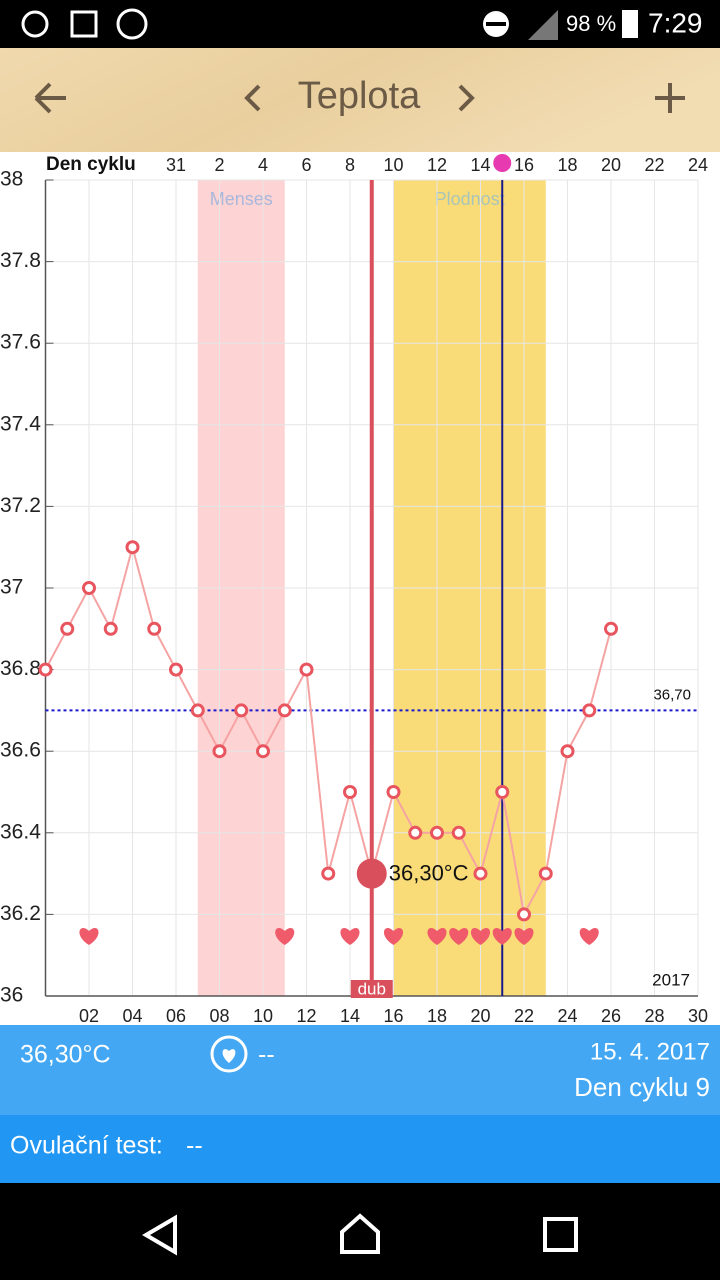 Image resolution: width=720 pixels, height=1280 pixels. I want to click on x-tick-label: 30, so click(698, 1016).